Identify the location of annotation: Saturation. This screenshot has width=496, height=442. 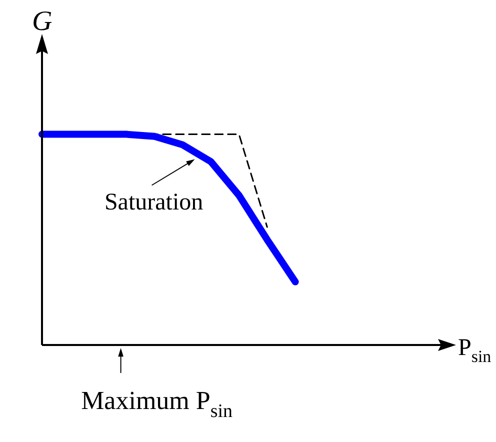
(154, 202).